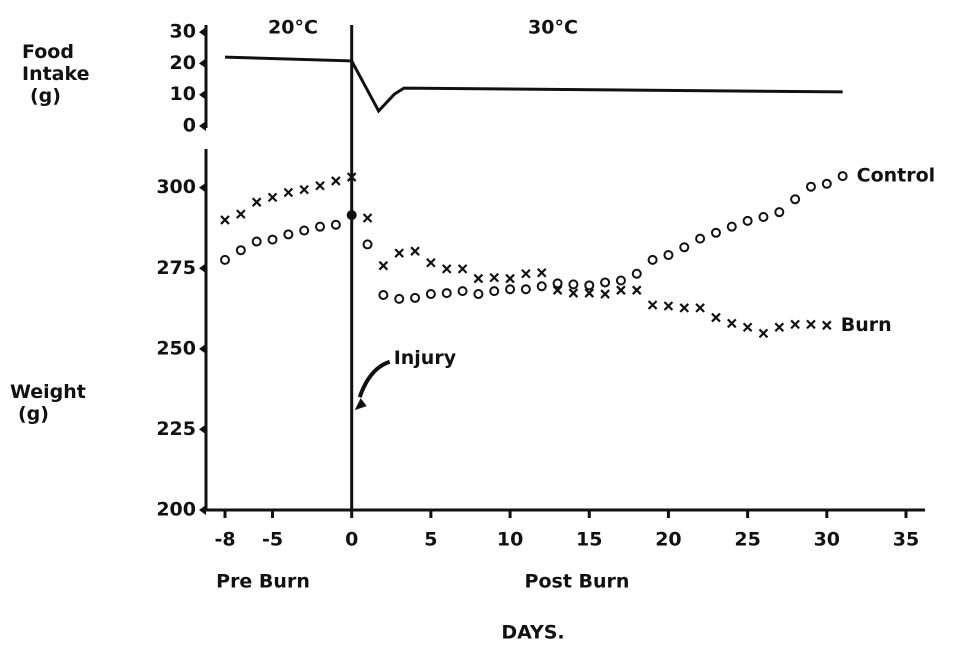  I want to click on y-tick-label: 300, so click(176, 187).